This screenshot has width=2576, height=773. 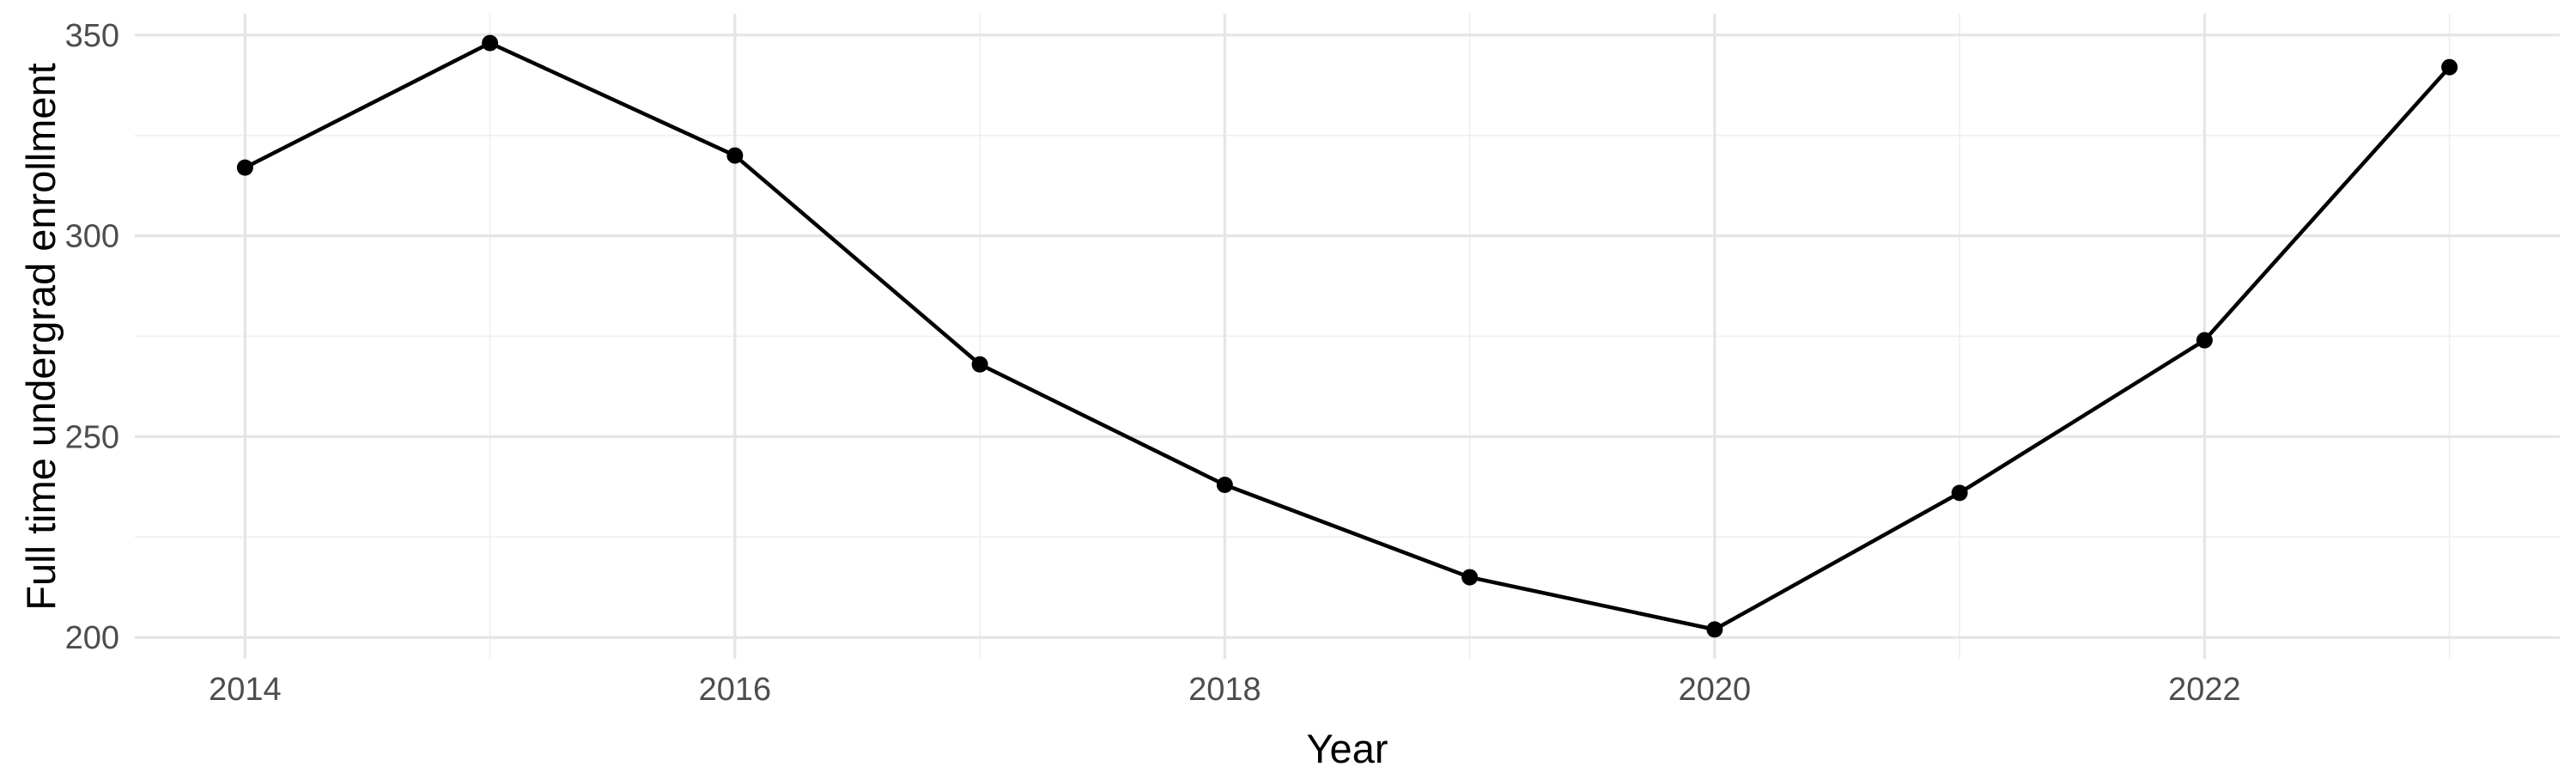 What do you see at coordinates (41, 336) in the screenshot?
I see `y-axis-title: Full time undergrad enrollment` at bounding box center [41, 336].